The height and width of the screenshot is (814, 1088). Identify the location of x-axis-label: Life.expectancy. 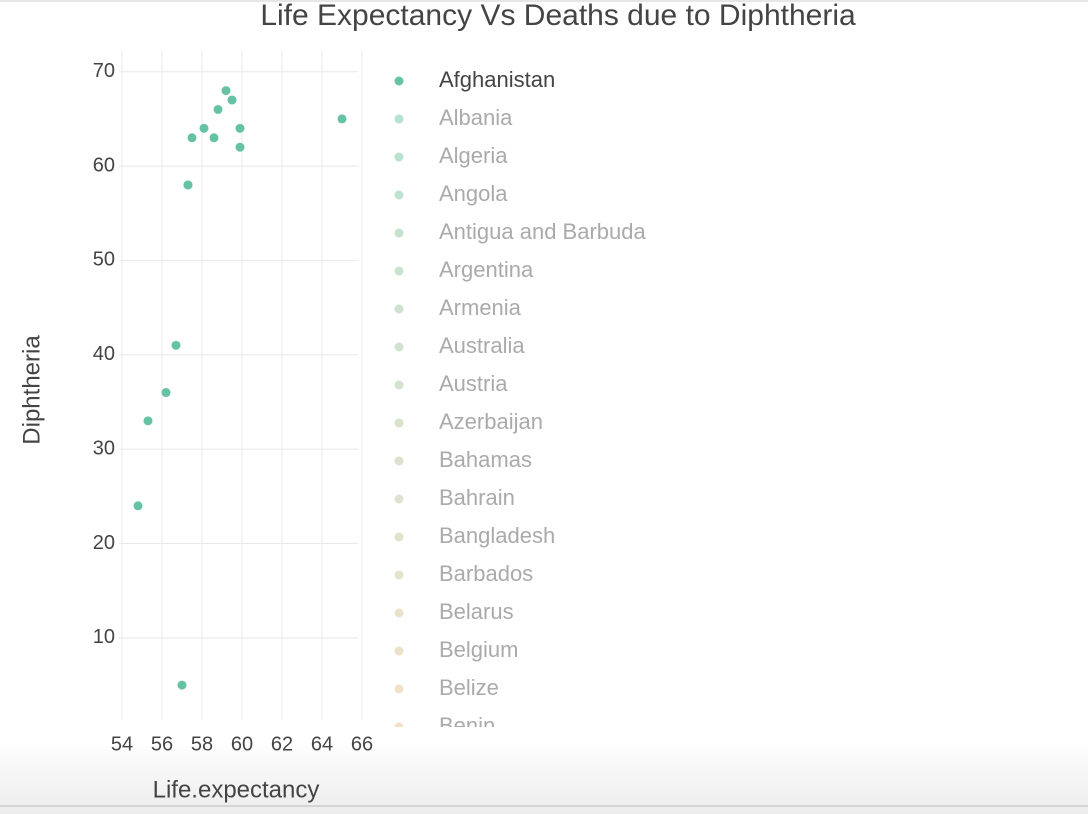
(236, 789).